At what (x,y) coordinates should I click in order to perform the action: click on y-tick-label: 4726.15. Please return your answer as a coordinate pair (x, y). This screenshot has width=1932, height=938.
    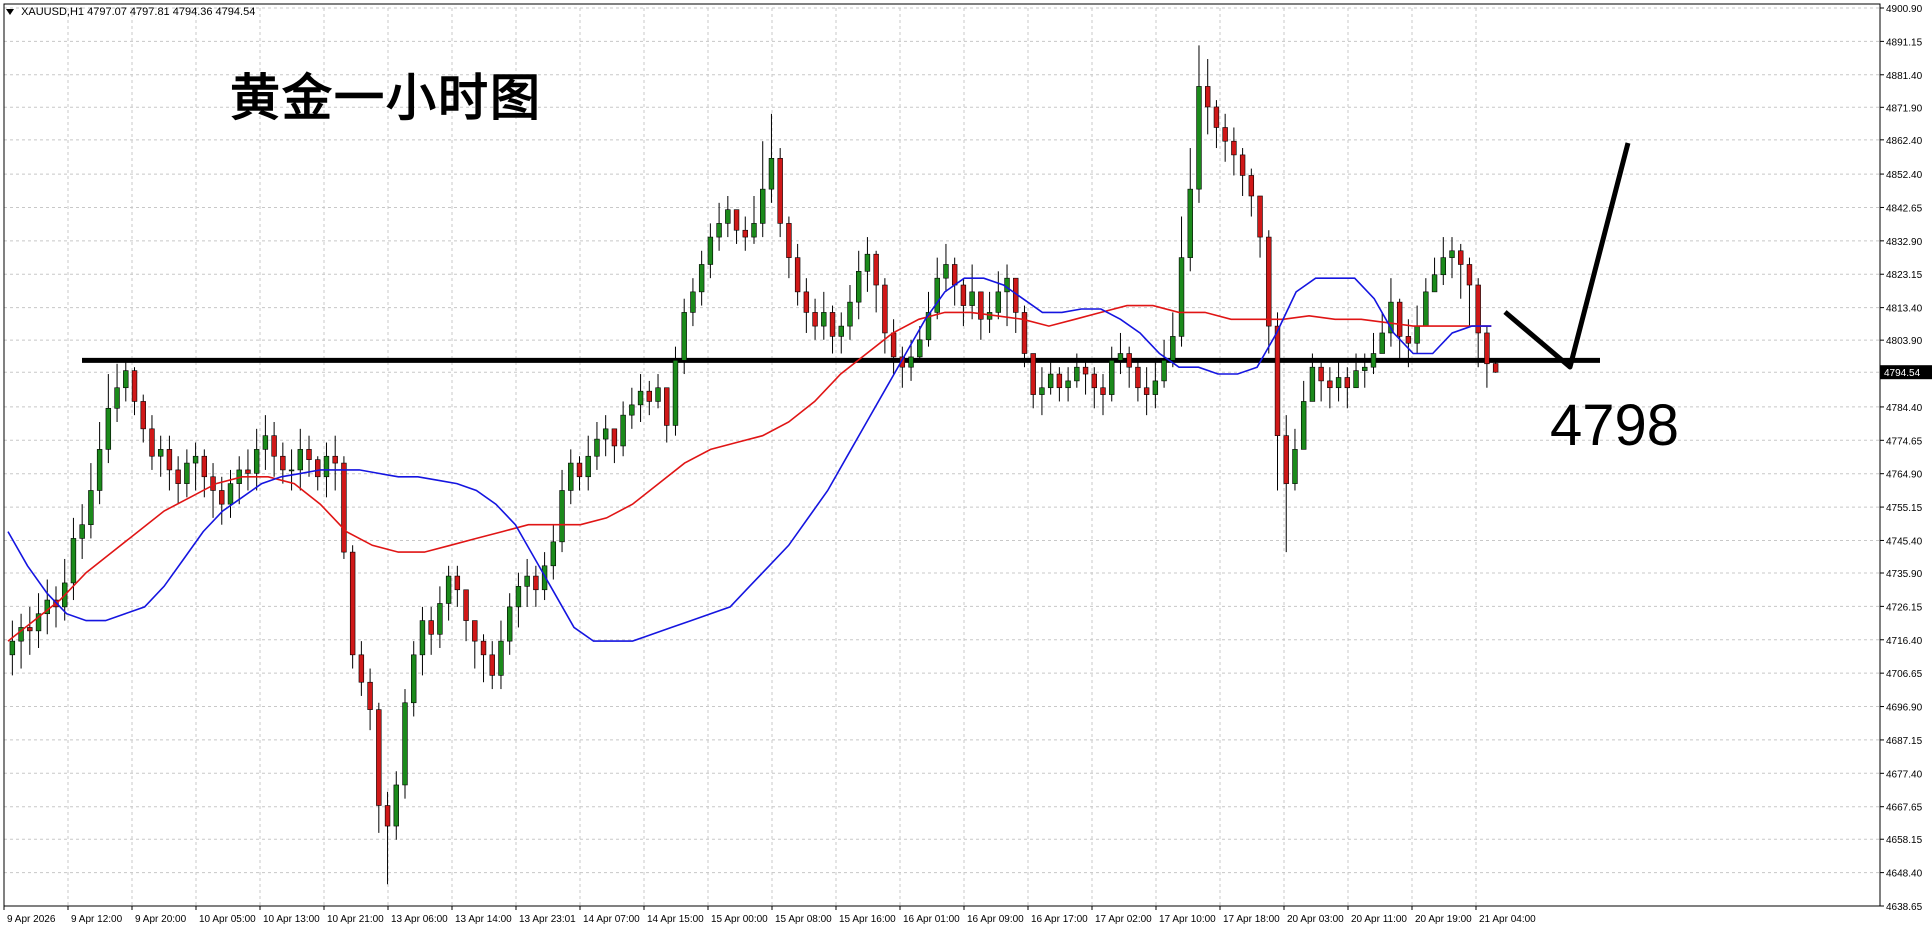
    Looking at the image, I should click on (1904, 607).